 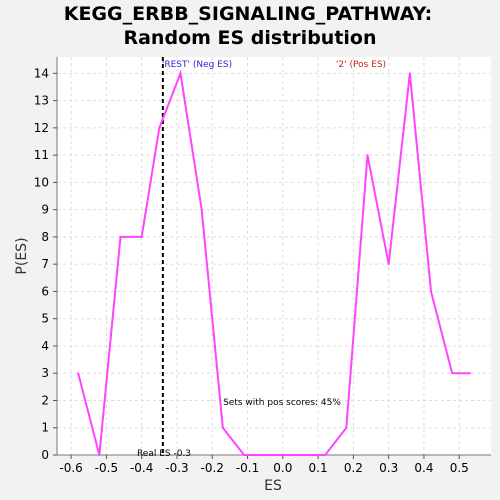 I want to click on x-tick-label: 0.2, so click(x=353, y=468).